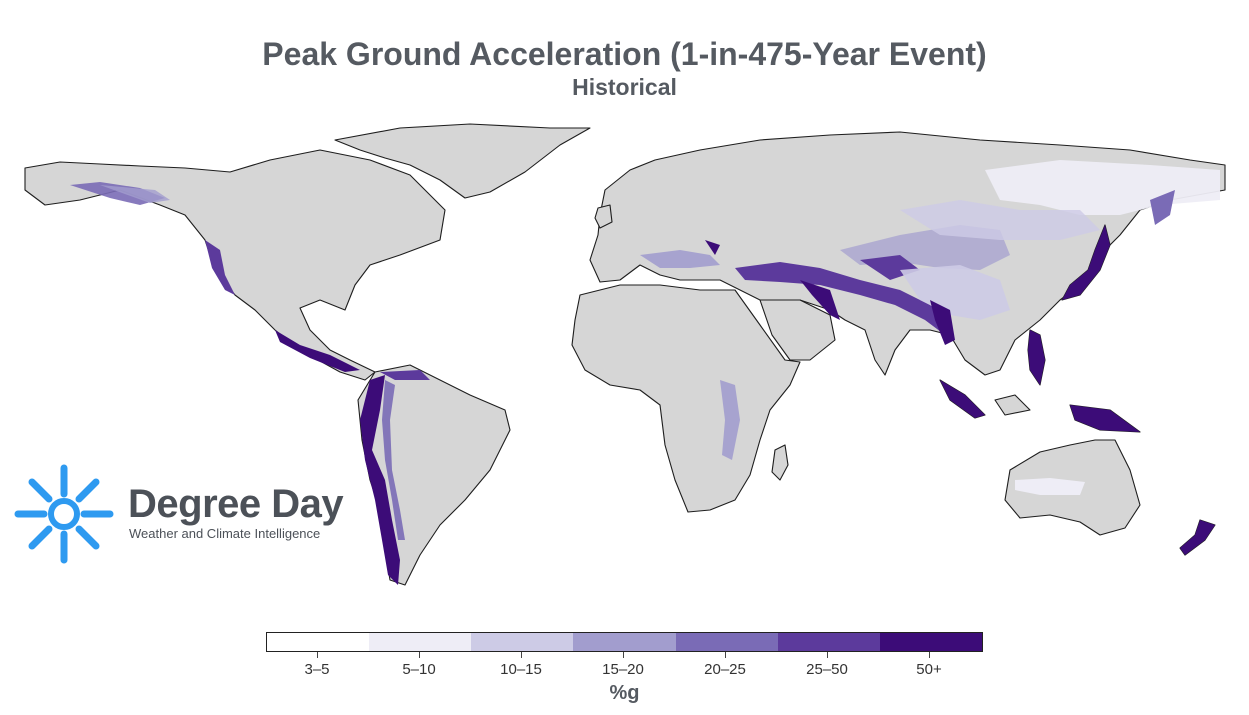 The image size is (1249, 715). What do you see at coordinates (797, 330) in the screenshot?
I see `land-arabia` at bounding box center [797, 330].